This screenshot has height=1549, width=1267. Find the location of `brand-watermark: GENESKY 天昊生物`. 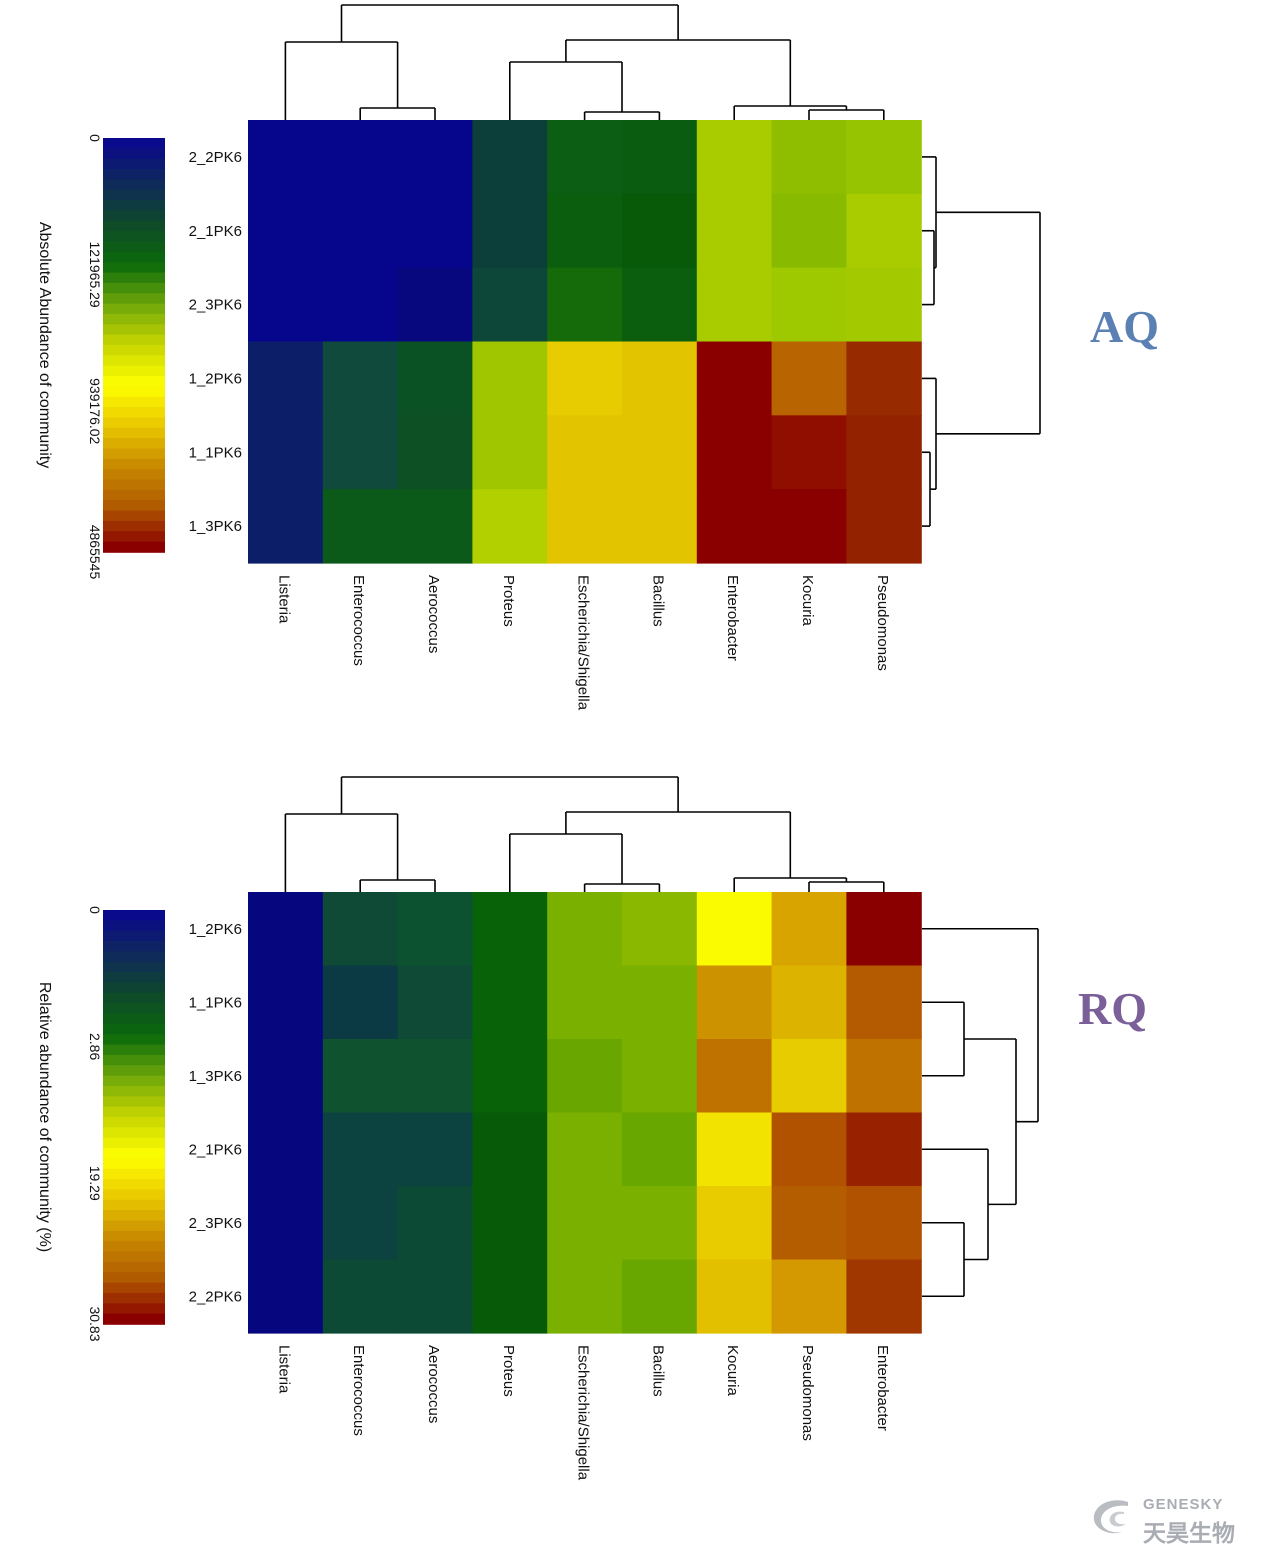

brand-watermark: GENESKY 天昊生物 is located at coordinates (1173, 1520).